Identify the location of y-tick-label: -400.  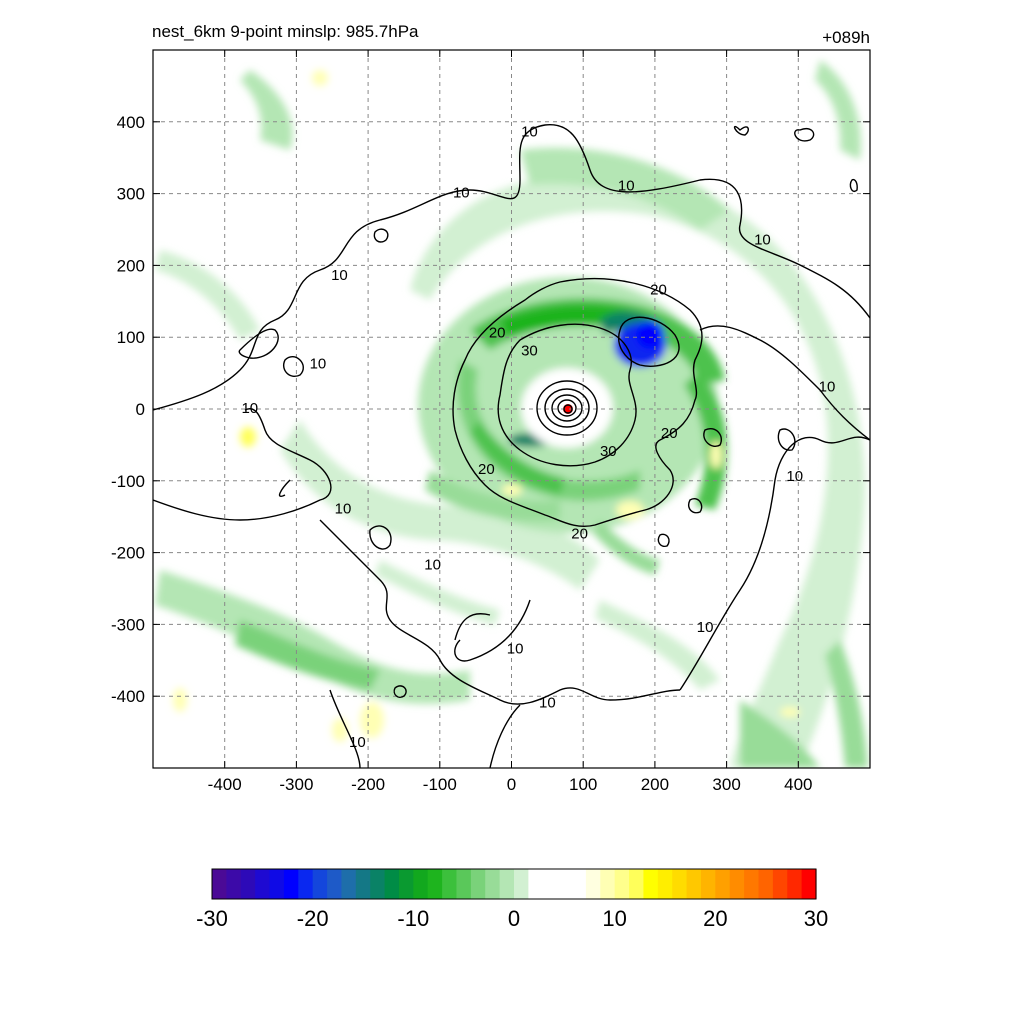
(128, 696).